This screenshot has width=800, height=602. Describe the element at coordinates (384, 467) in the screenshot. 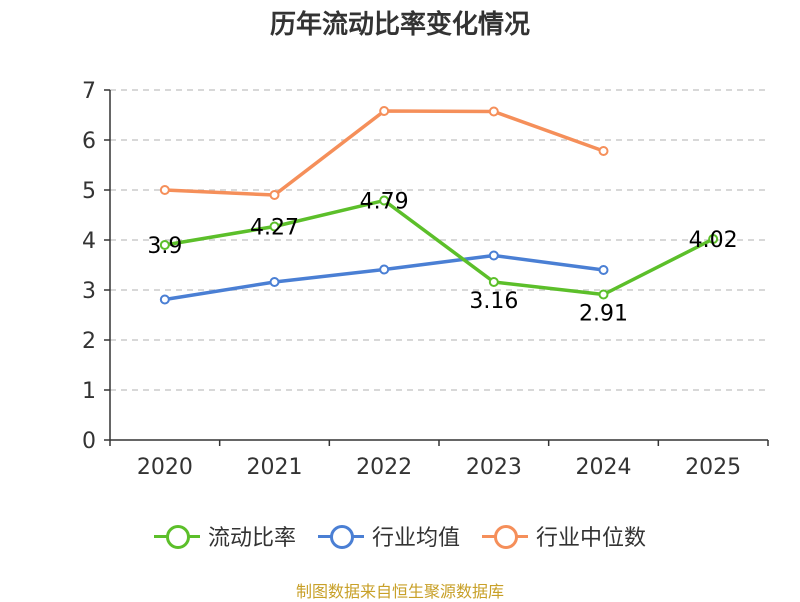

I see `x-tick-label: 2022` at that location.